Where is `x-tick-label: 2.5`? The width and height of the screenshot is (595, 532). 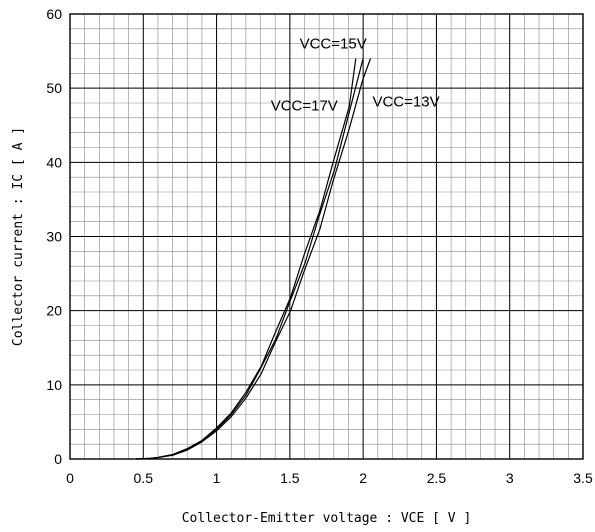
x-tick-label: 2.5 is located at coordinates (437, 478).